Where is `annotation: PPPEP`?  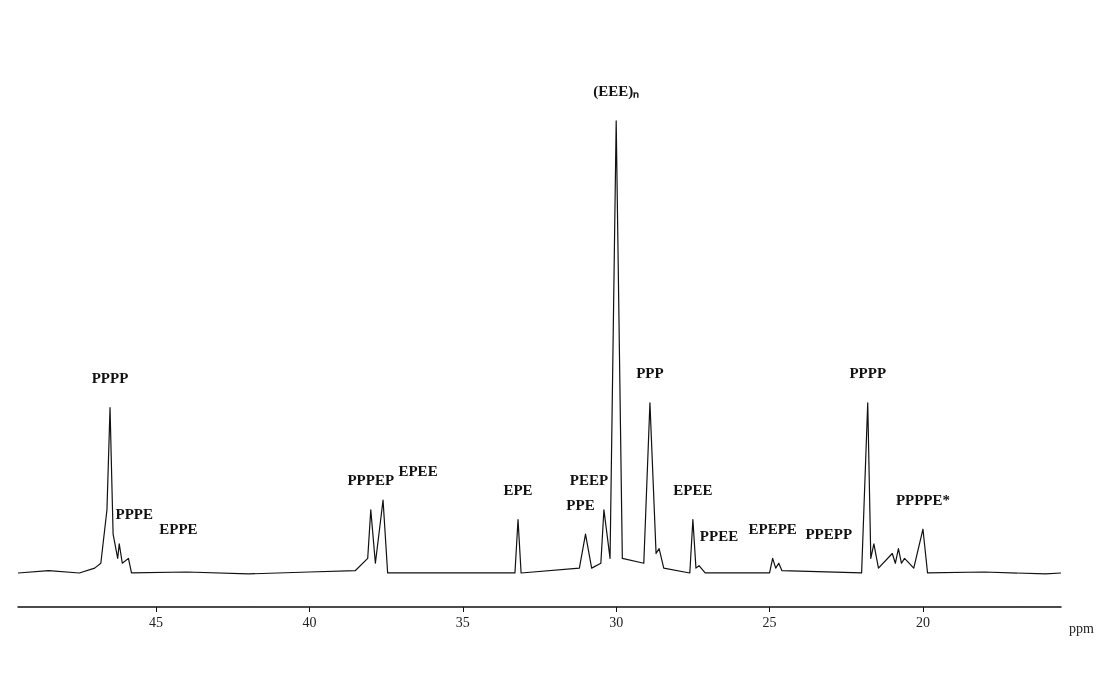 annotation: PPPEP is located at coordinates (371, 480).